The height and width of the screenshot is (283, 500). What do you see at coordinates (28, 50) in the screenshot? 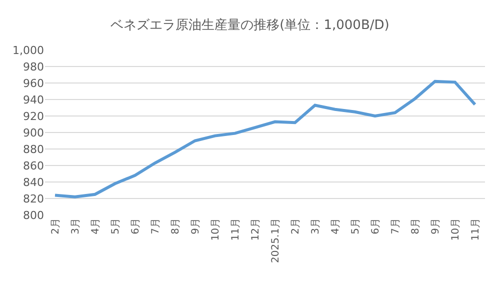
I see `y-tick-label: 1,000` at bounding box center [28, 50].